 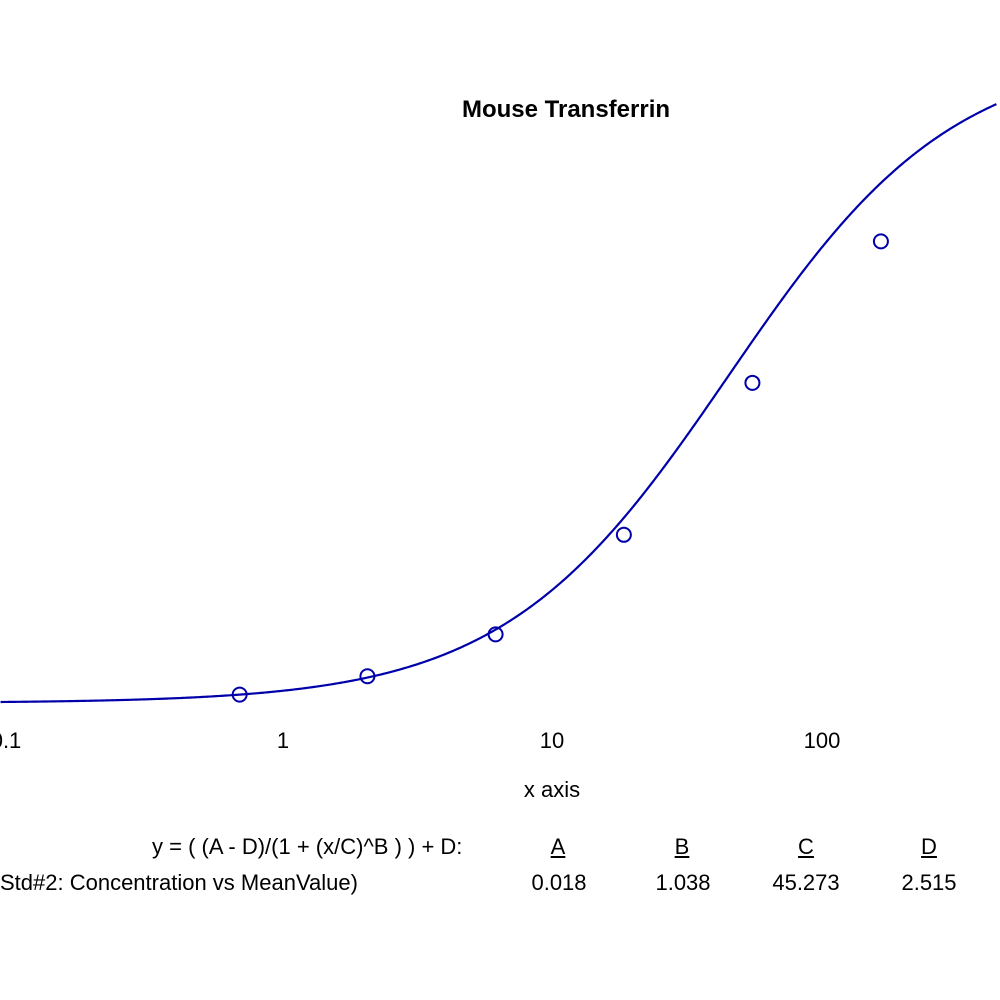 What do you see at coordinates (558, 846) in the screenshot?
I see `param-header-a: A` at bounding box center [558, 846].